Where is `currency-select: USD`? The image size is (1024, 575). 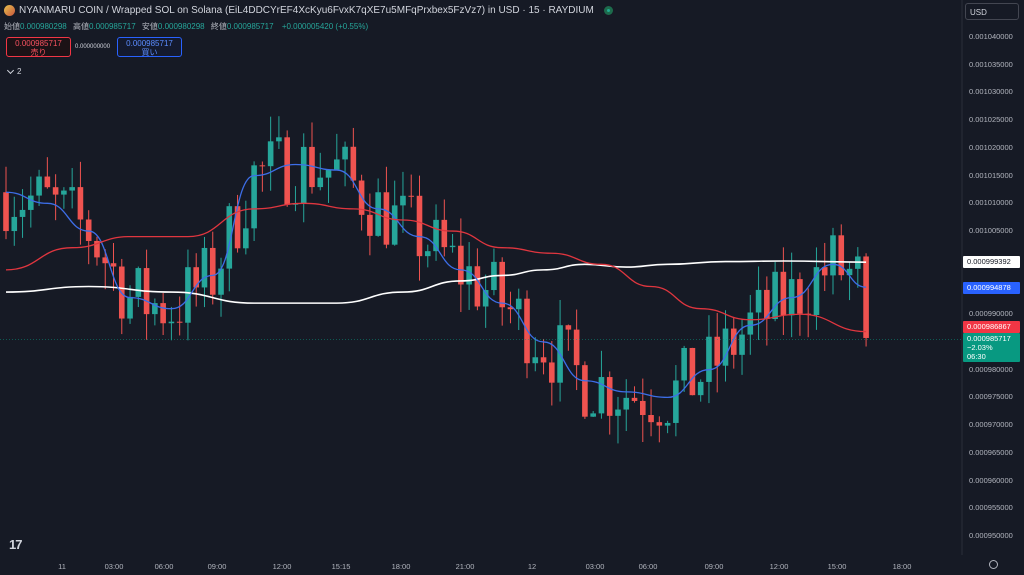
currency-select: USD is located at coordinates (992, 11).